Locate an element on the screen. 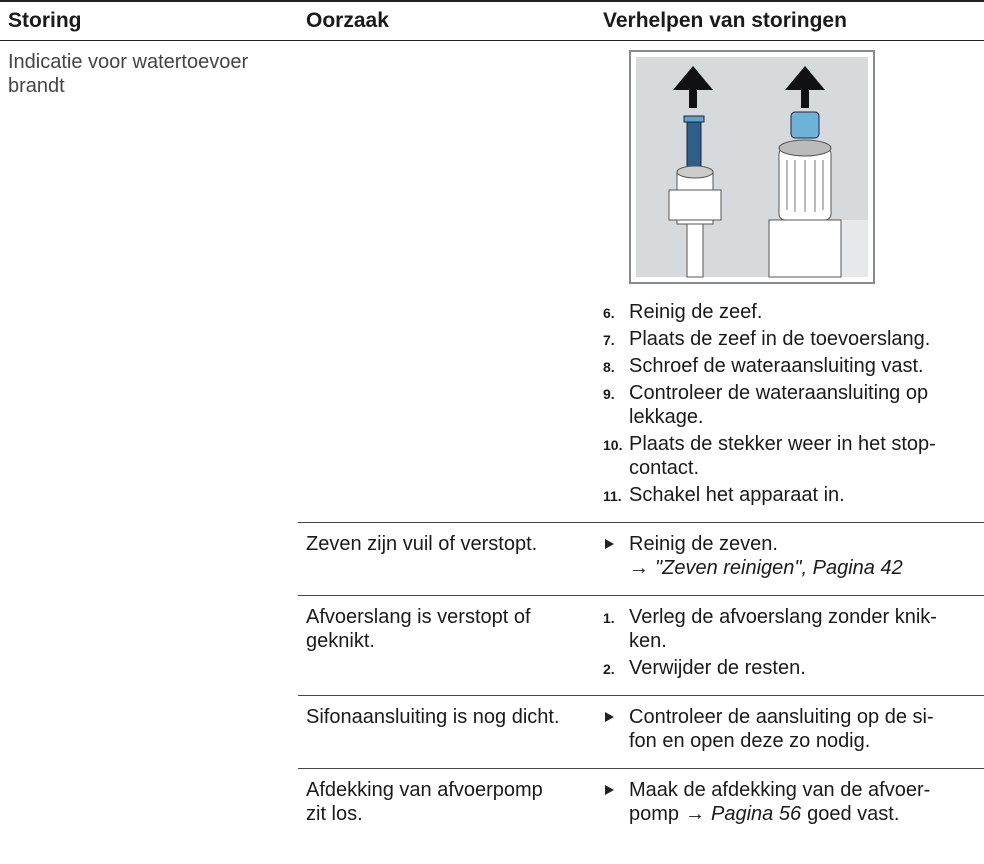  step: 6. Reinig de zeef. is located at coordinates (793, 312).